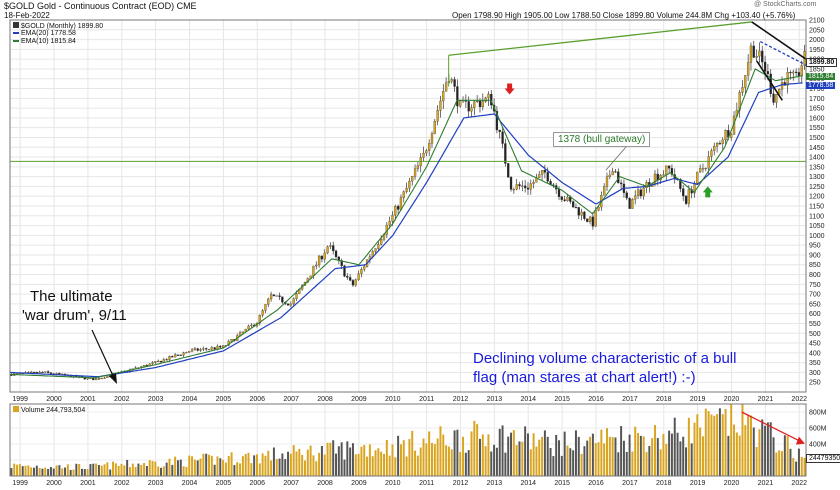 Image resolution: width=840 pixels, height=490 pixels. I want to click on price-tick-label: 2000, so click(817, 40).